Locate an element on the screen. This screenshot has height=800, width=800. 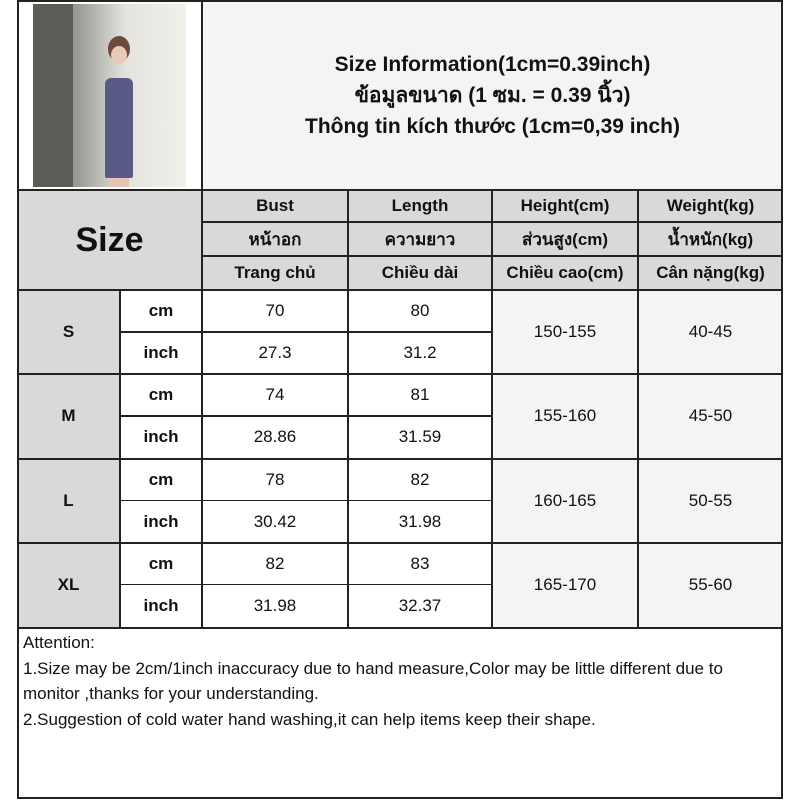
bust-inch: 28.86 is located at coordinates (275, 437).